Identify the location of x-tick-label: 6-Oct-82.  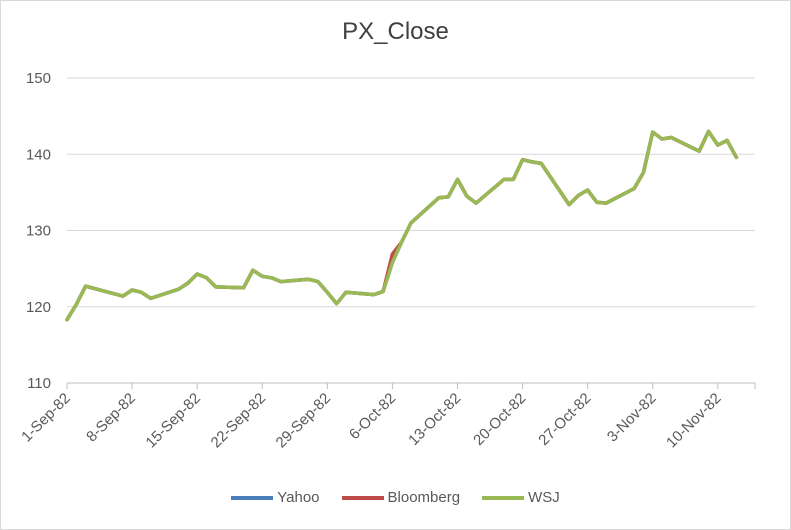
(372, 416).